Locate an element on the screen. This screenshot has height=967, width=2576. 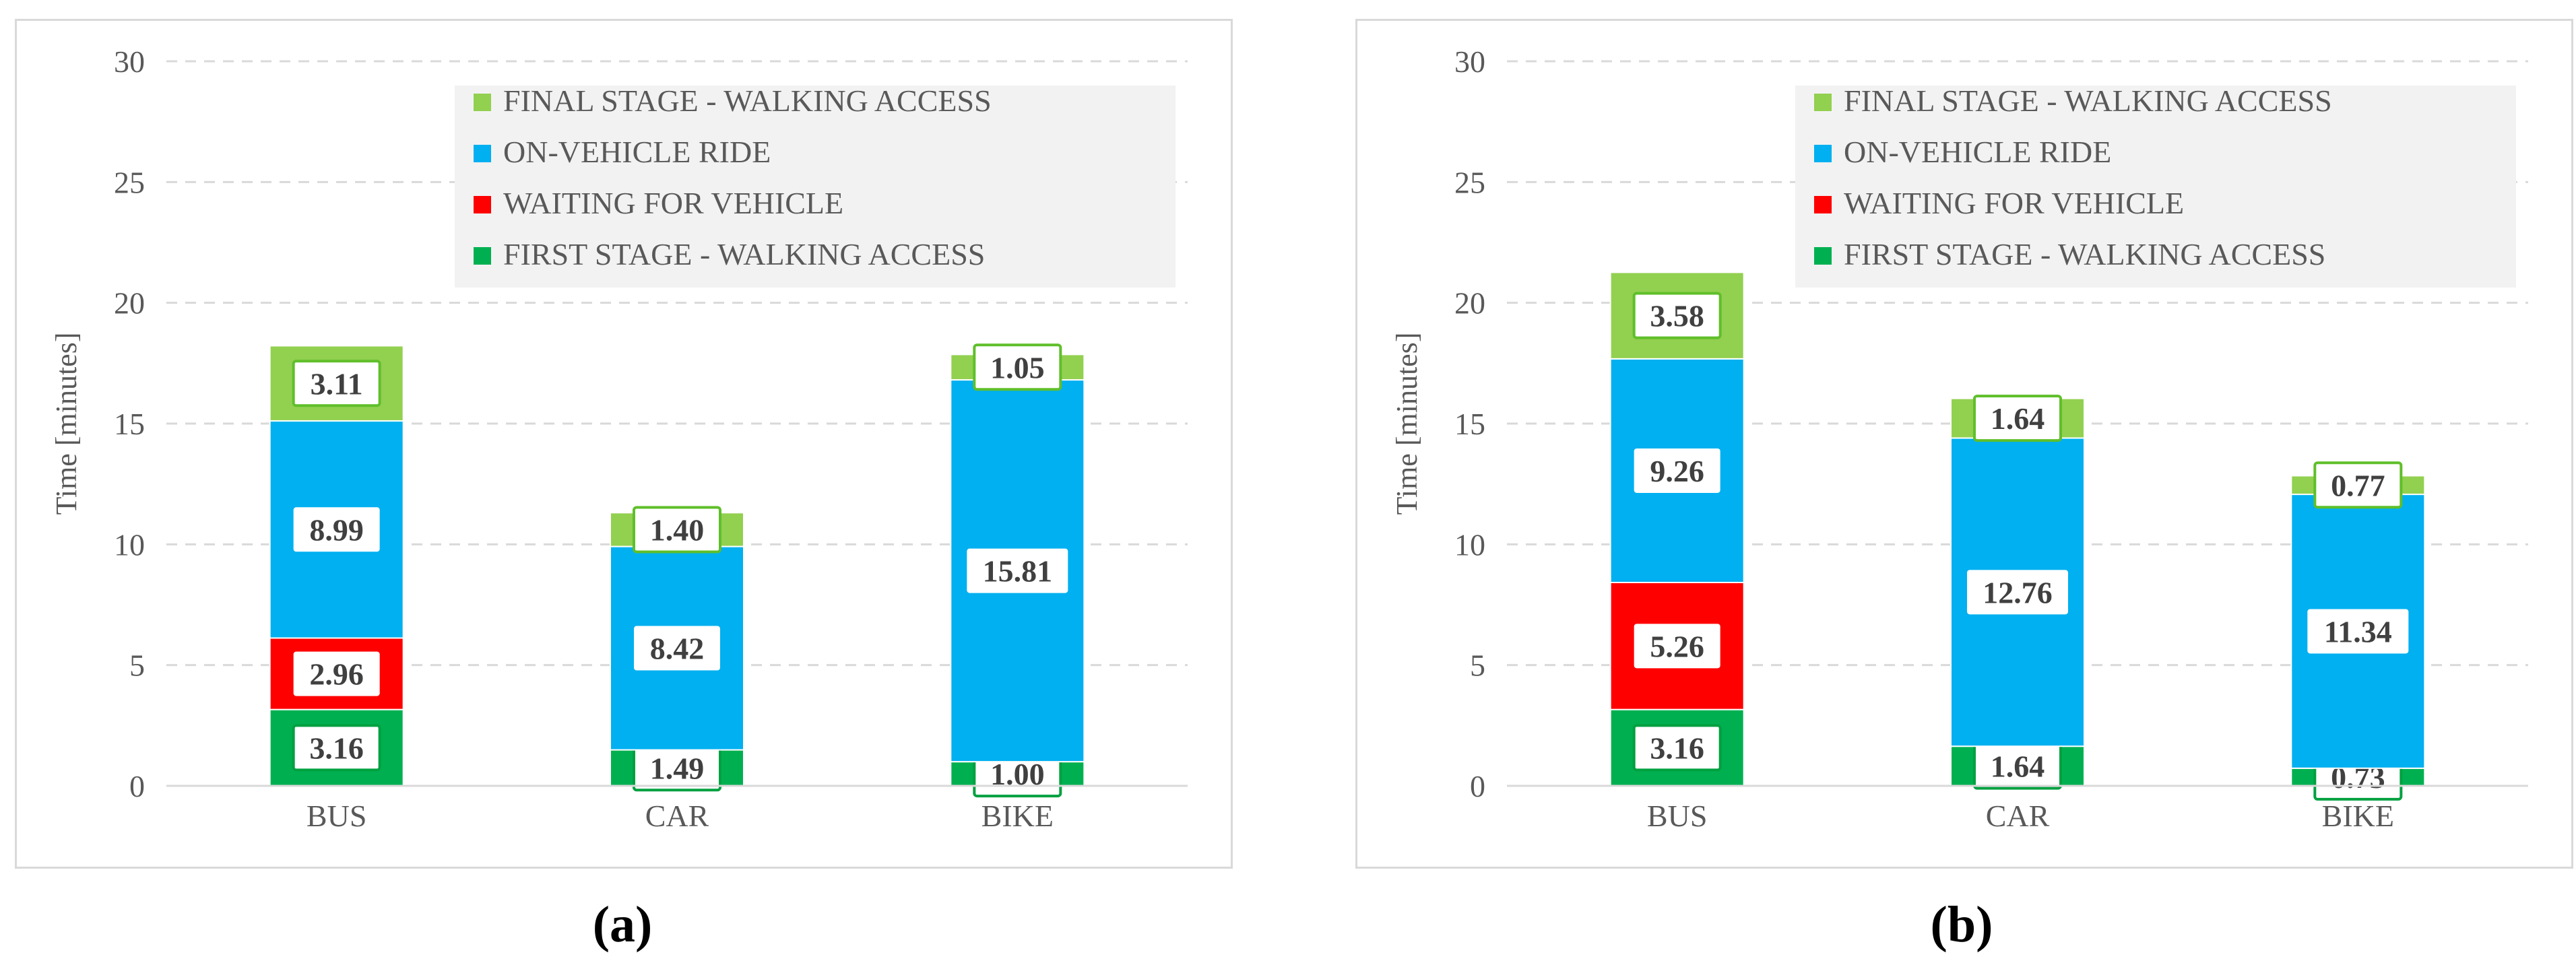
data-label: 3.58 is located at coordinates (1677, 316).